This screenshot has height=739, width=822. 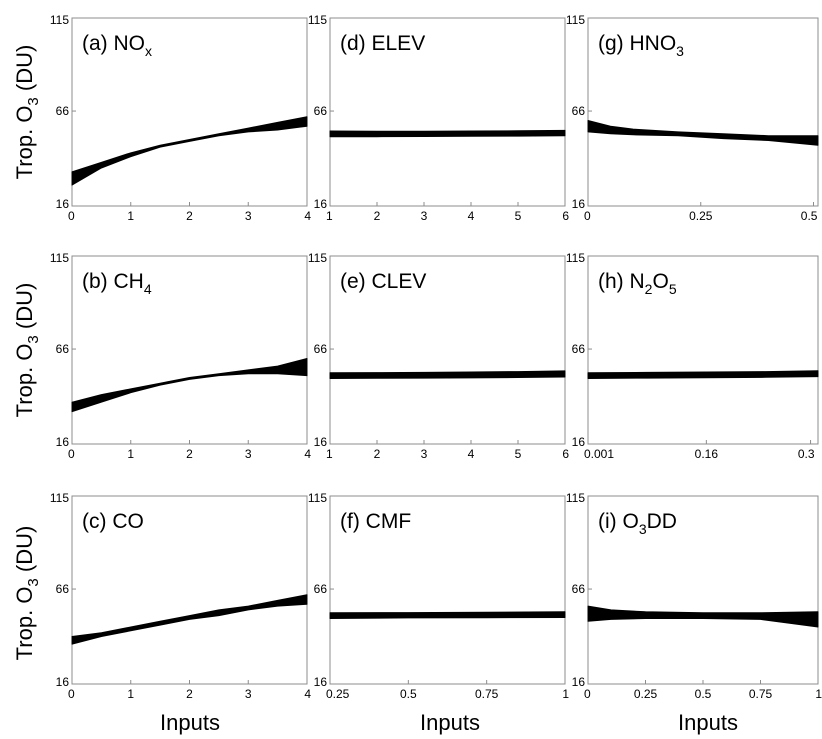 I want to click on x-axis-label-col-3: Inputs, so click(x=708, y=722).